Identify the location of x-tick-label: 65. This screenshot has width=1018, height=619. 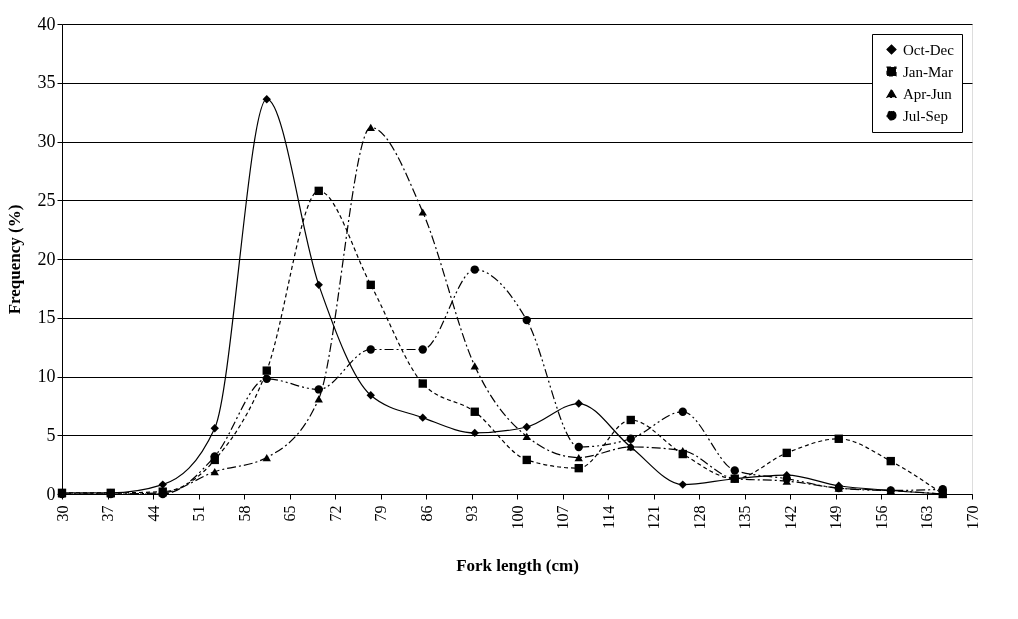
(289, 513).